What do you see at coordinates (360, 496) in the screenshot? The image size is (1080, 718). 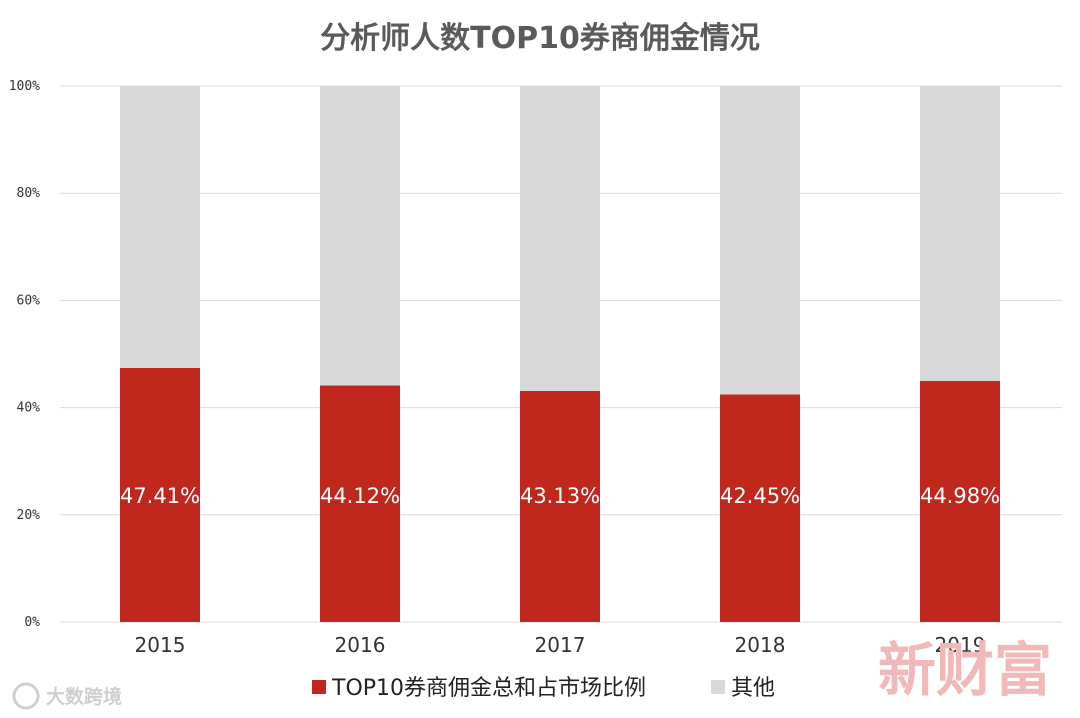 I see `data-label: 44.12%` at bounding box center [360, 496].